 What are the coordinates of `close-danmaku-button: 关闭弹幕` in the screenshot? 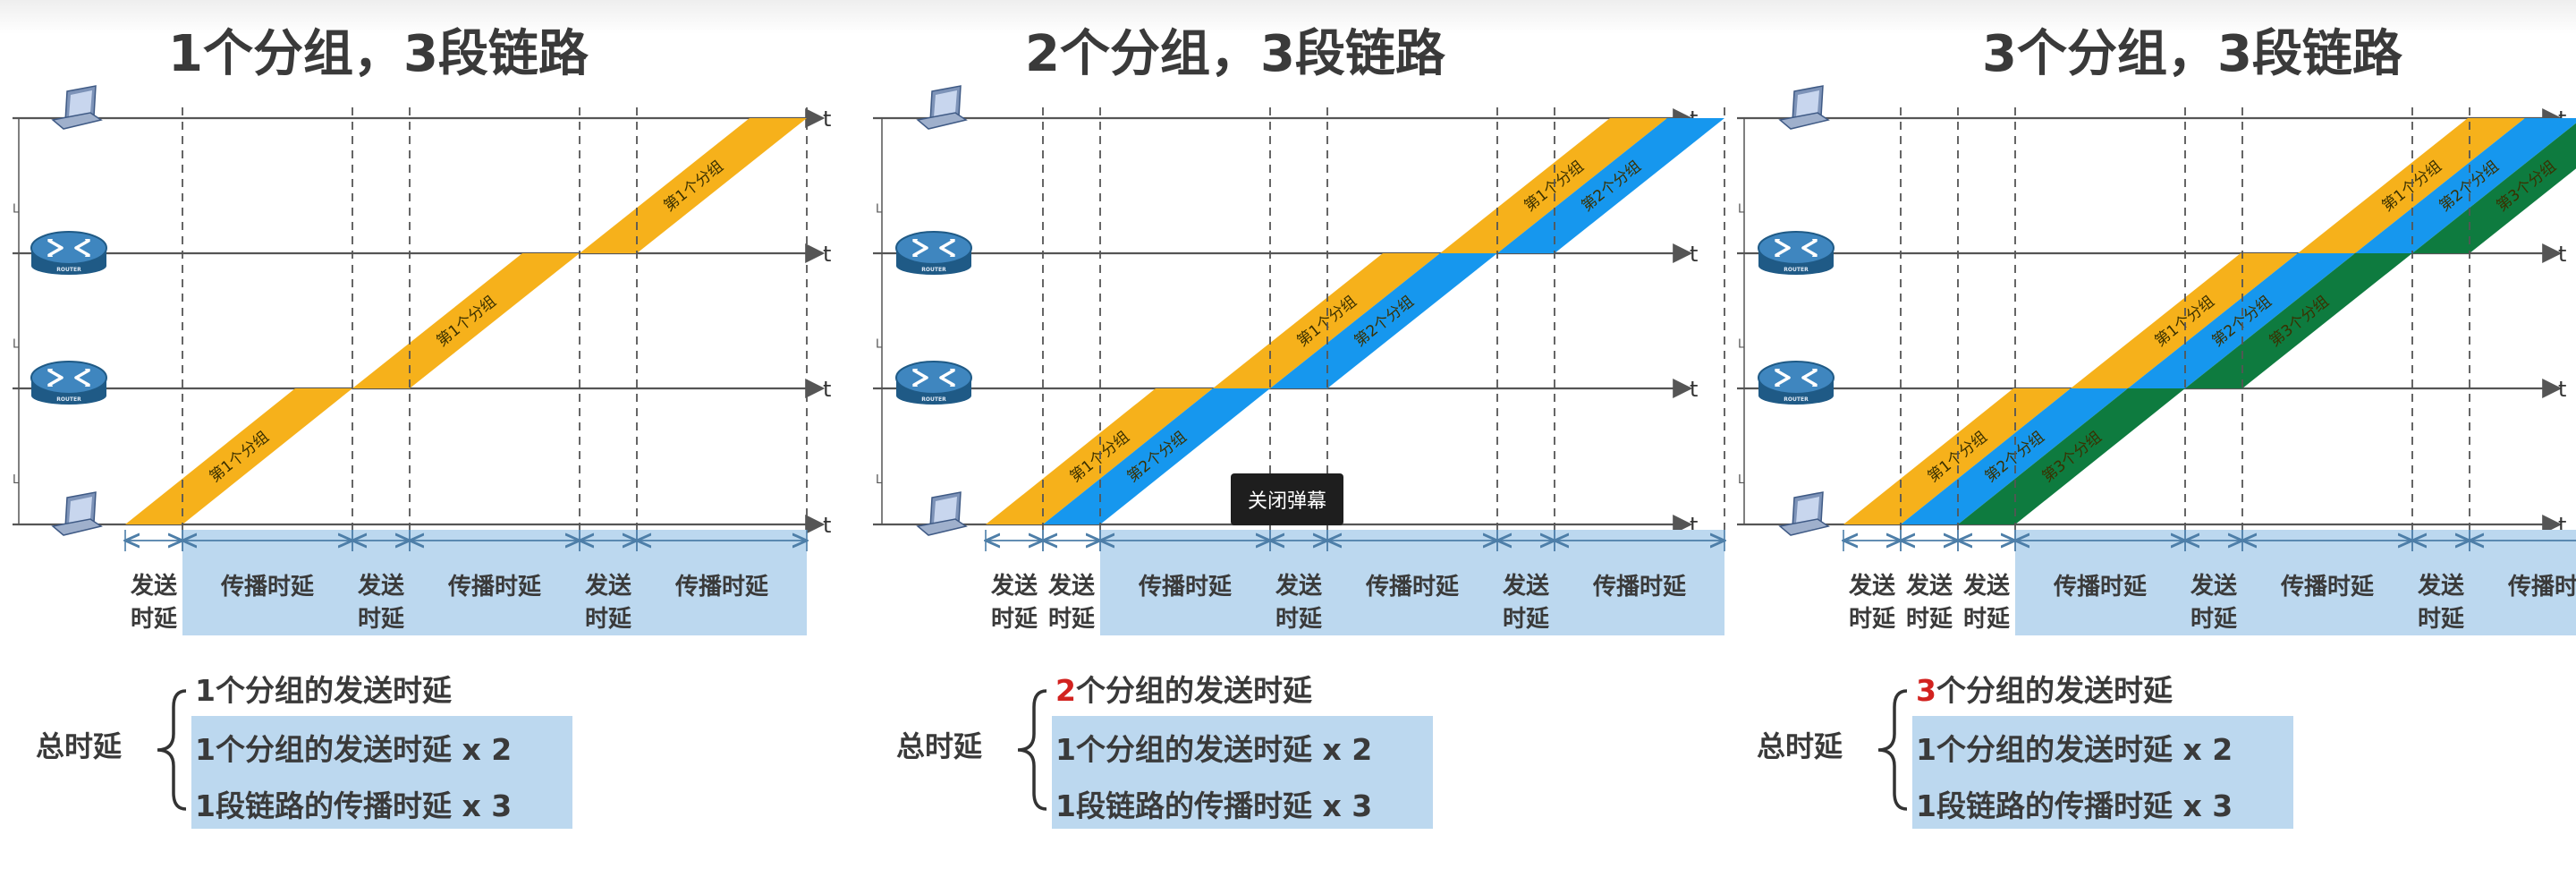 It's located at (1287, 499).